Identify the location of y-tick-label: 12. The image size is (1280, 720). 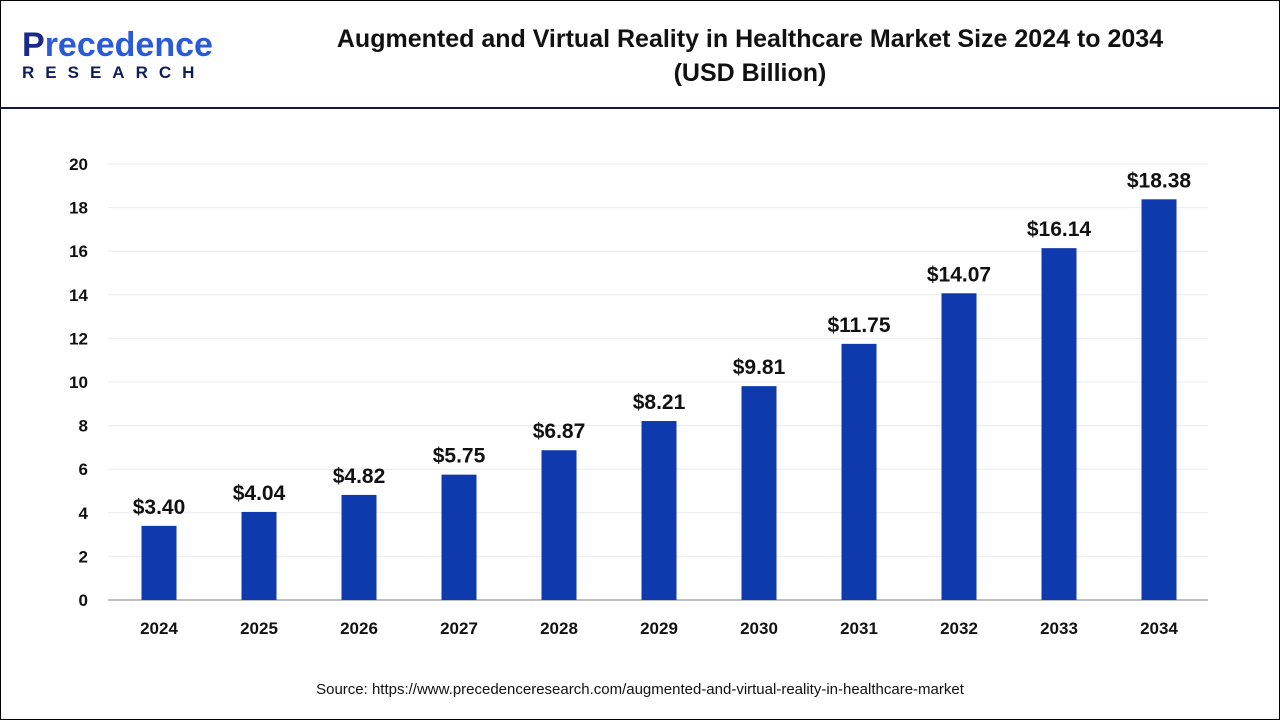
(78, 338).